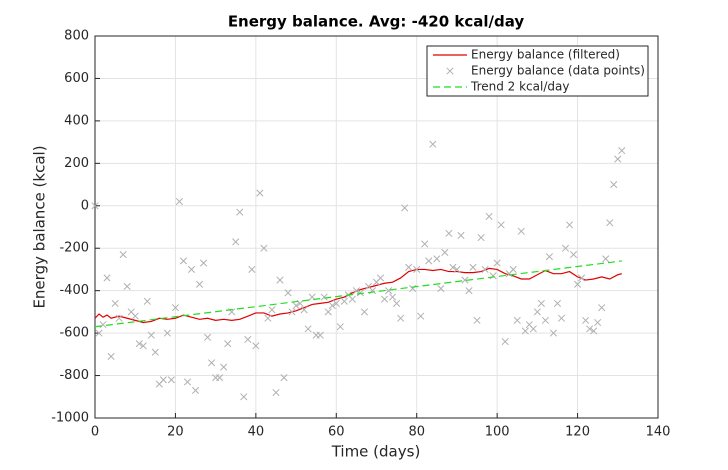 The height and width of the screenshot is (470, 728). Describe the element at coordinates (519, 87) in the screenshot. I see `legend-label: Trend 2 kcal/day` at that location.